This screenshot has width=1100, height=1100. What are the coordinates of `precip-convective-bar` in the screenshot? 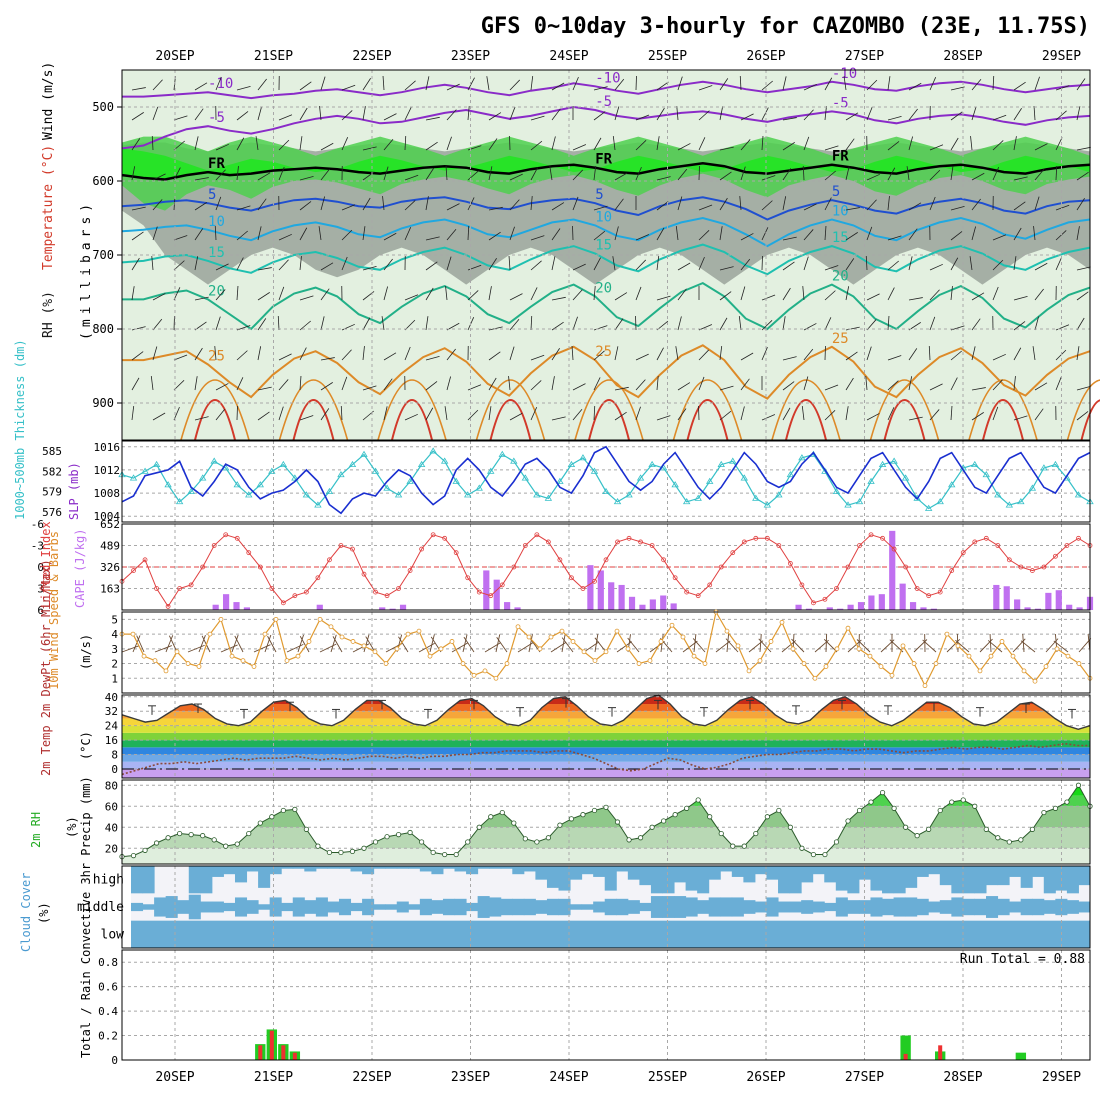 It's located at (905, 1056).